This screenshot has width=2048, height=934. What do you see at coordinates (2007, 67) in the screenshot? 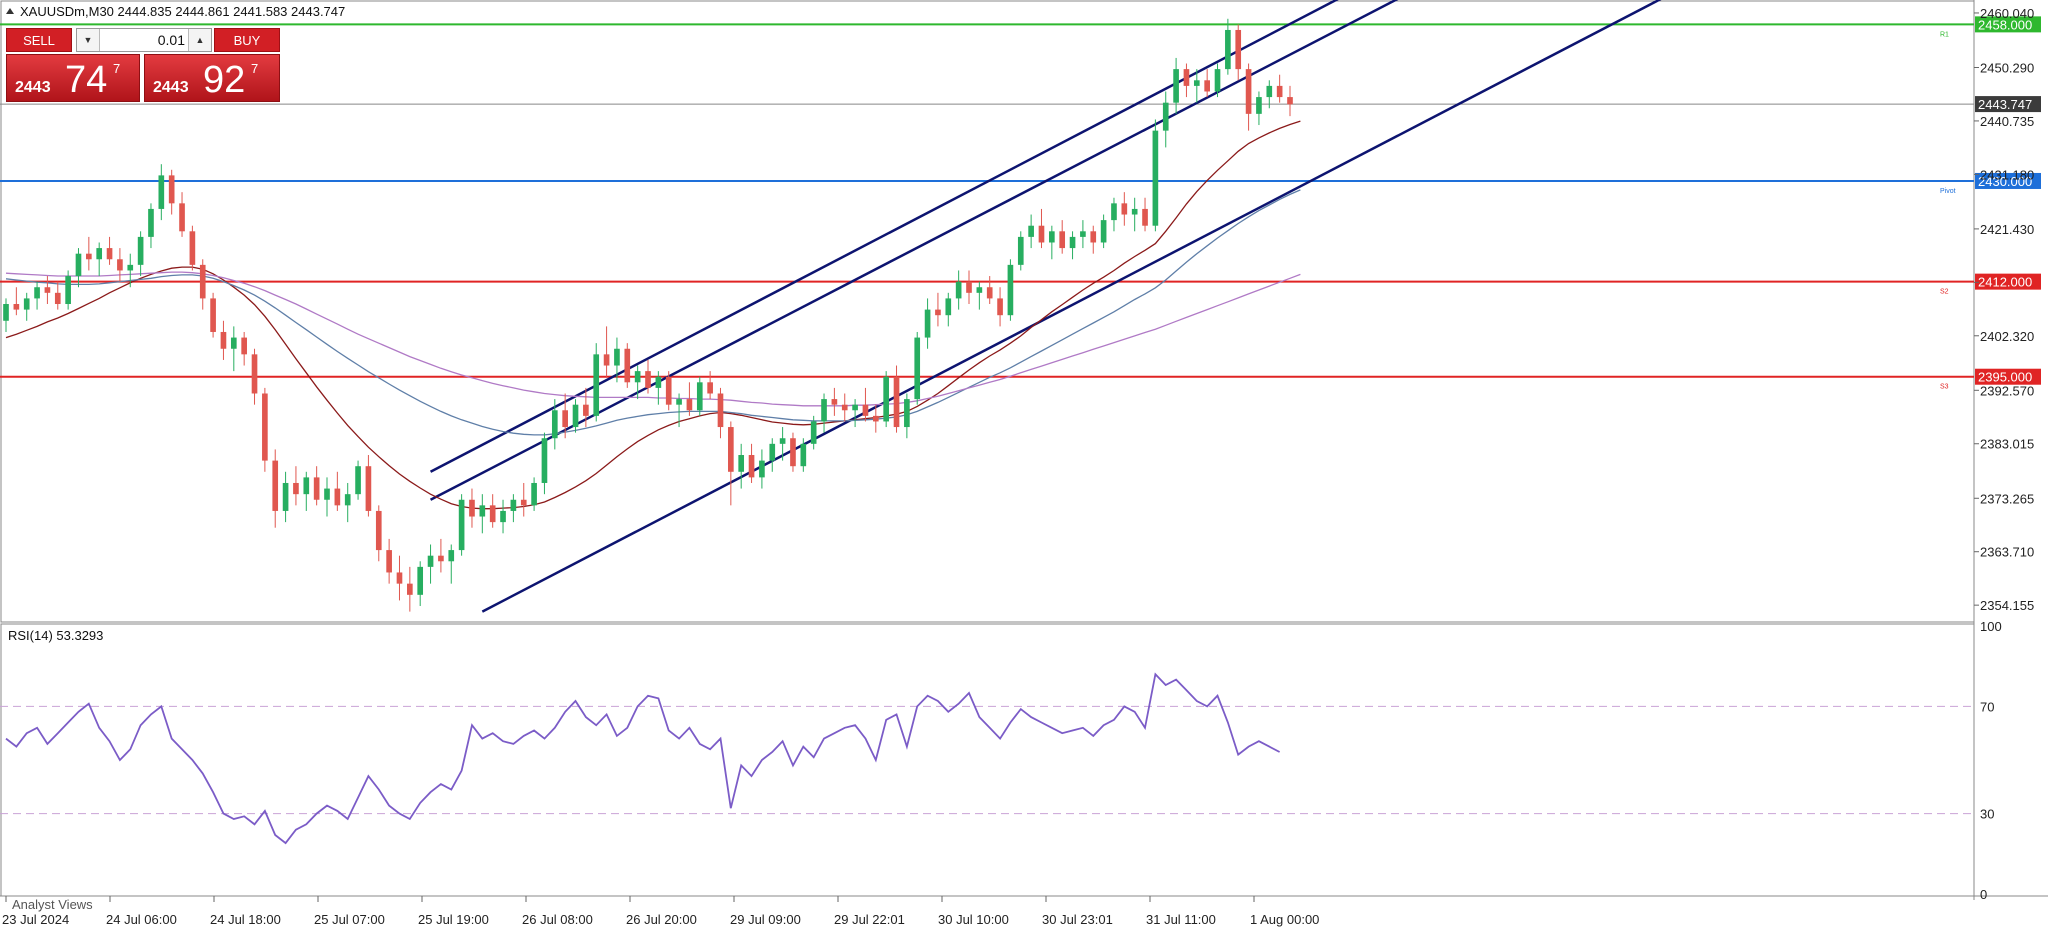
I see `price-tick-label: 2450.290` at bounding box center [2007, 67].